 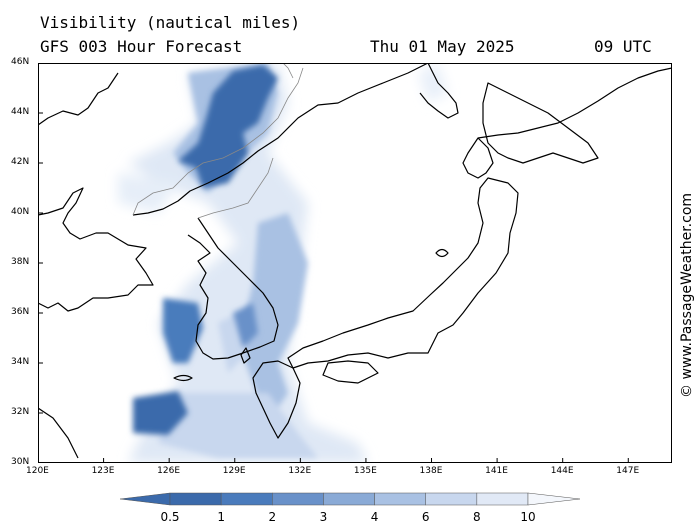 I want to click on lon-label: 123E, so click(x=103, y=471).